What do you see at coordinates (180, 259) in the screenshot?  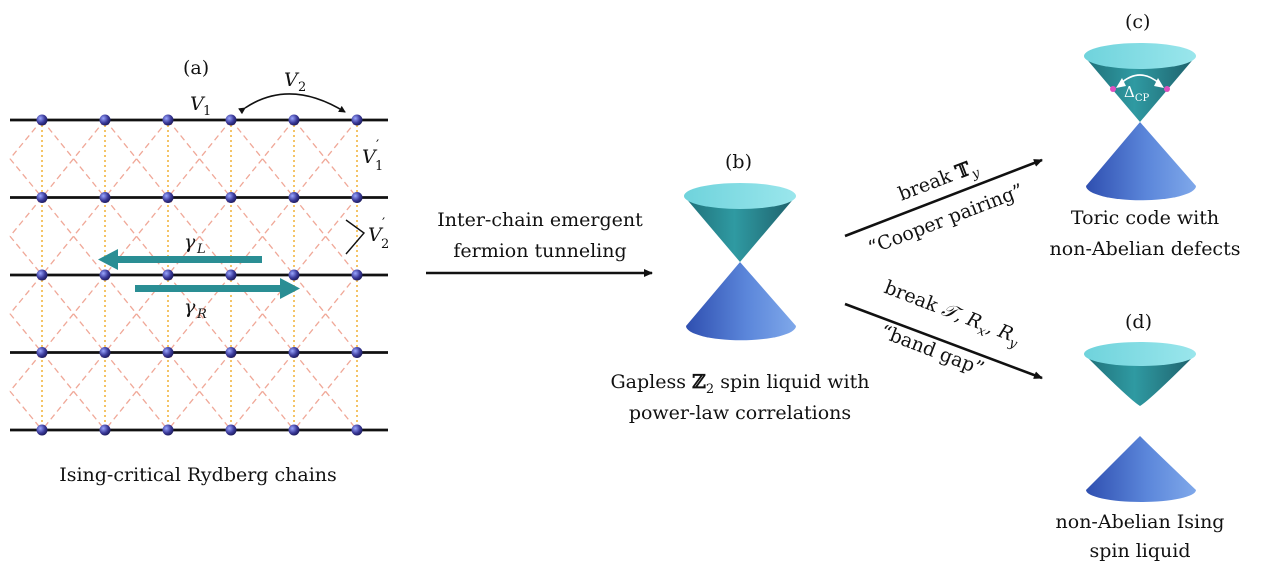 I see `gamma-l-arrow` at bounding box center [180, 259].